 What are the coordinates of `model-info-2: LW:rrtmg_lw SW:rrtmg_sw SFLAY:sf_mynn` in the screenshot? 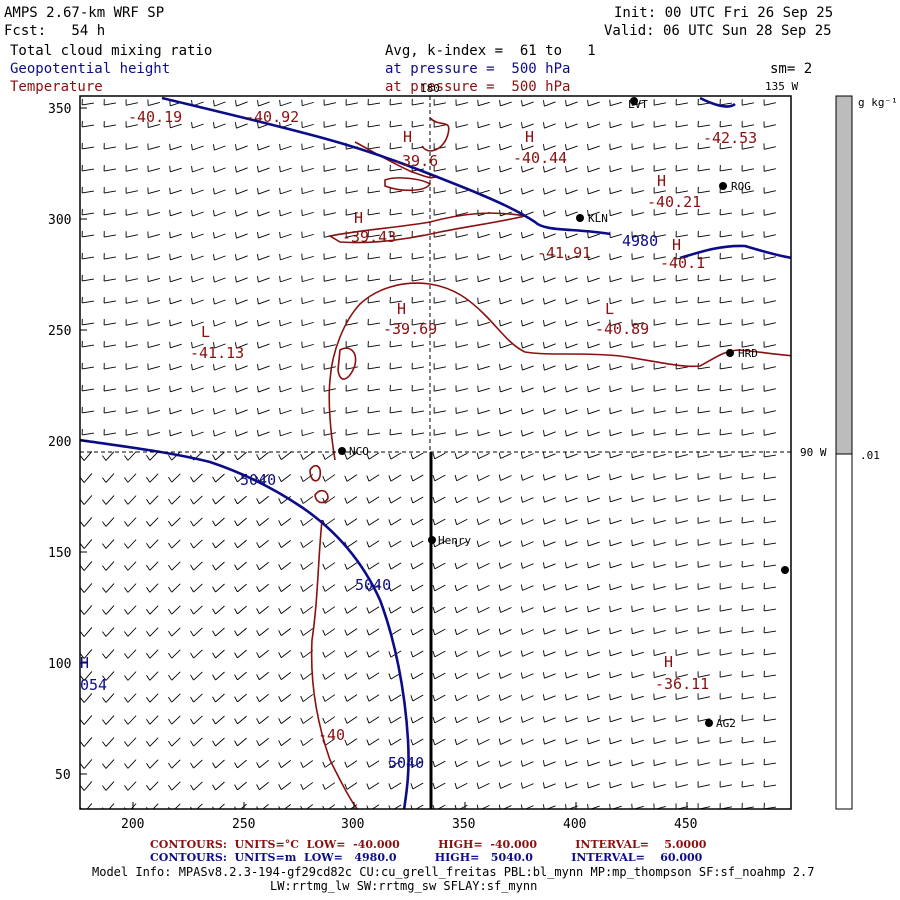 It's located at (404, 886).